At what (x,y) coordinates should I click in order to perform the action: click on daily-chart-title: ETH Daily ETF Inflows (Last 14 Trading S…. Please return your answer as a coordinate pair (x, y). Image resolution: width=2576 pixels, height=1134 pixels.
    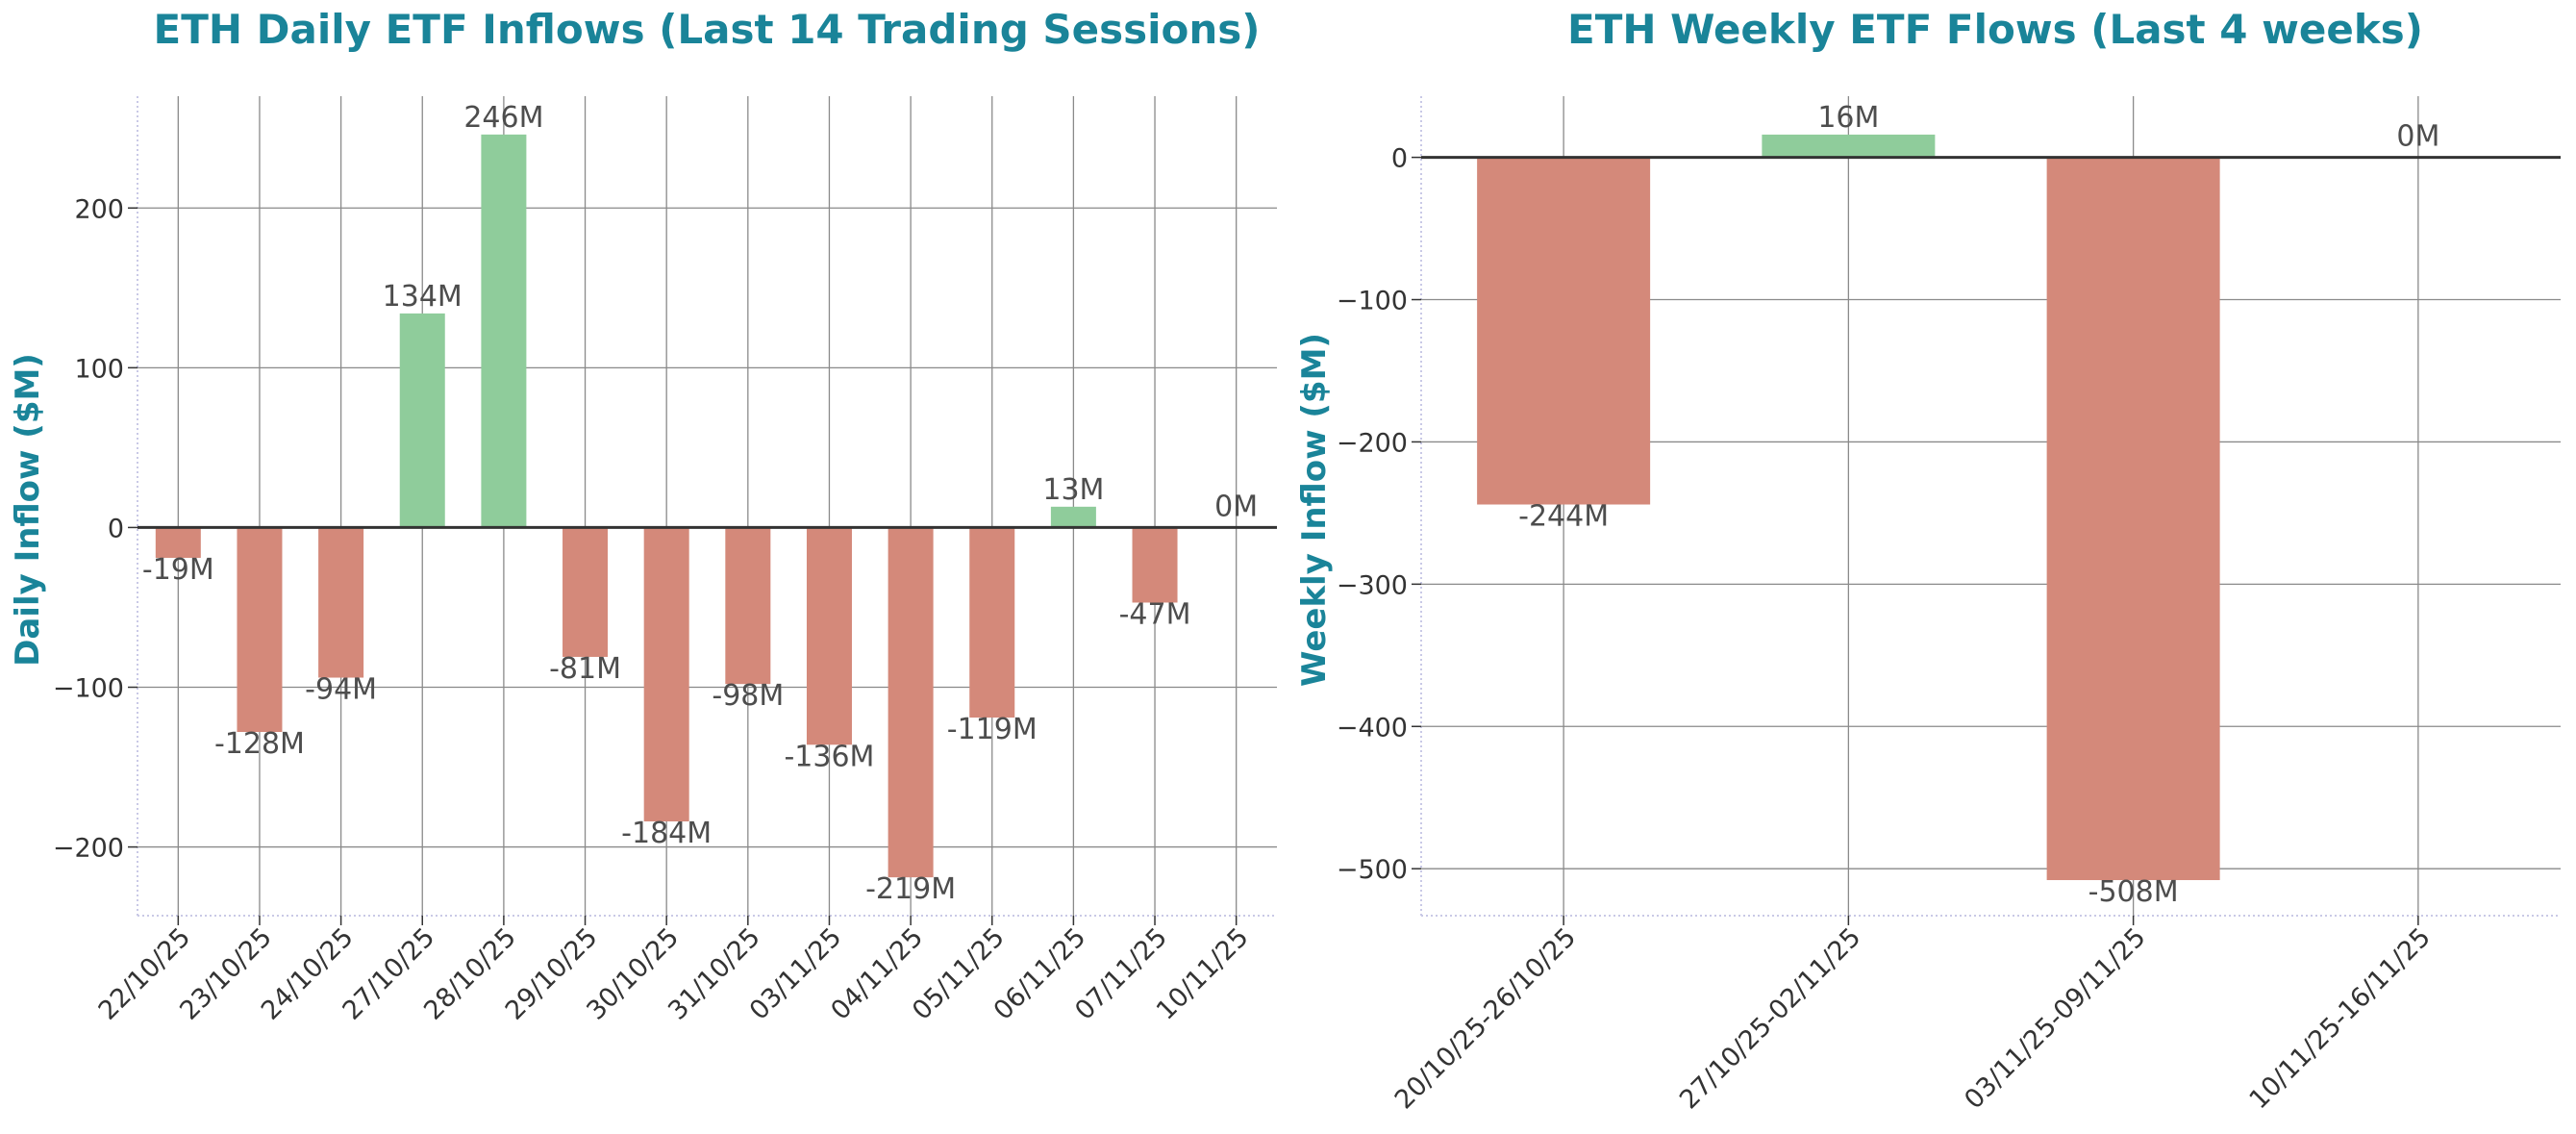
    Looking at the image, I should click on (707, 30).